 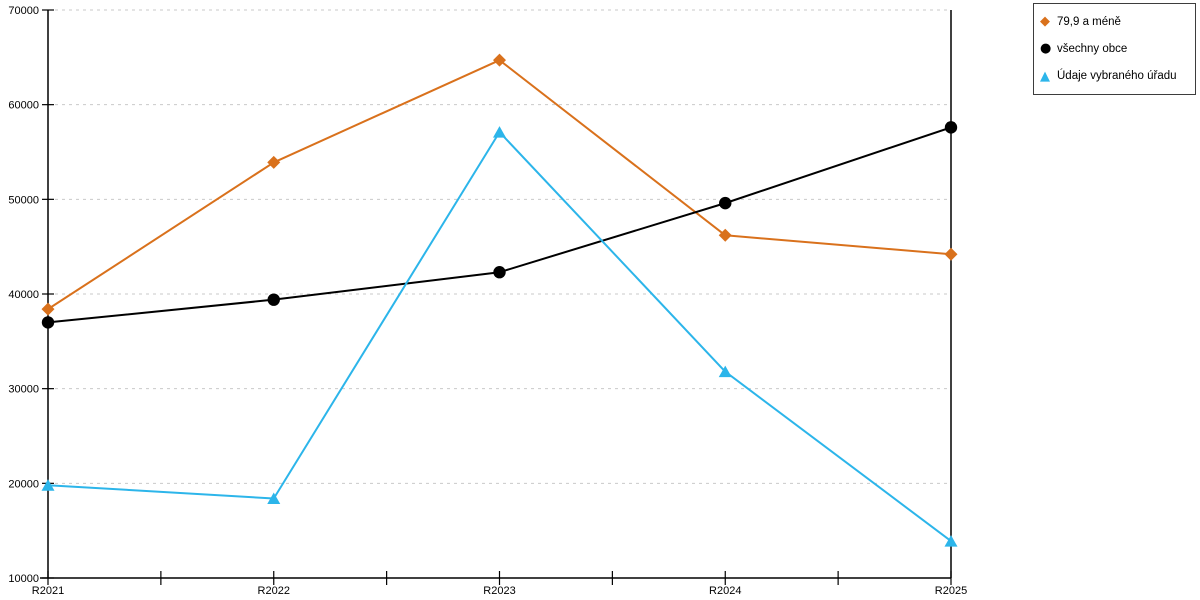 I want to click on diamond-marker-icon: ◆, so click(x=1045, y=22).